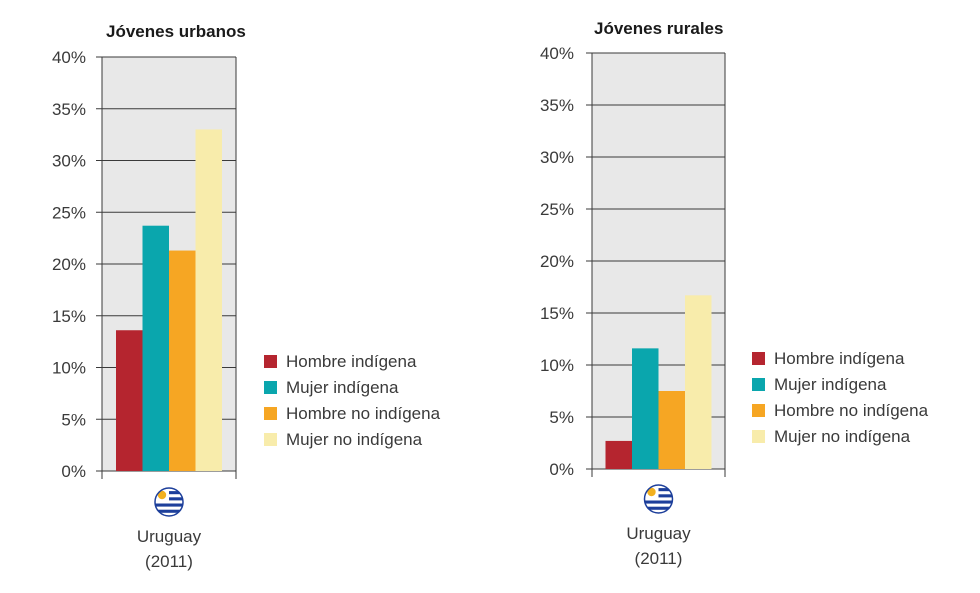 This screenshot has height=593, width=980. Describe the element at coordinates (658, 28) in the screenshot. I see `chart-title: Jóvenes rurales` at that location.